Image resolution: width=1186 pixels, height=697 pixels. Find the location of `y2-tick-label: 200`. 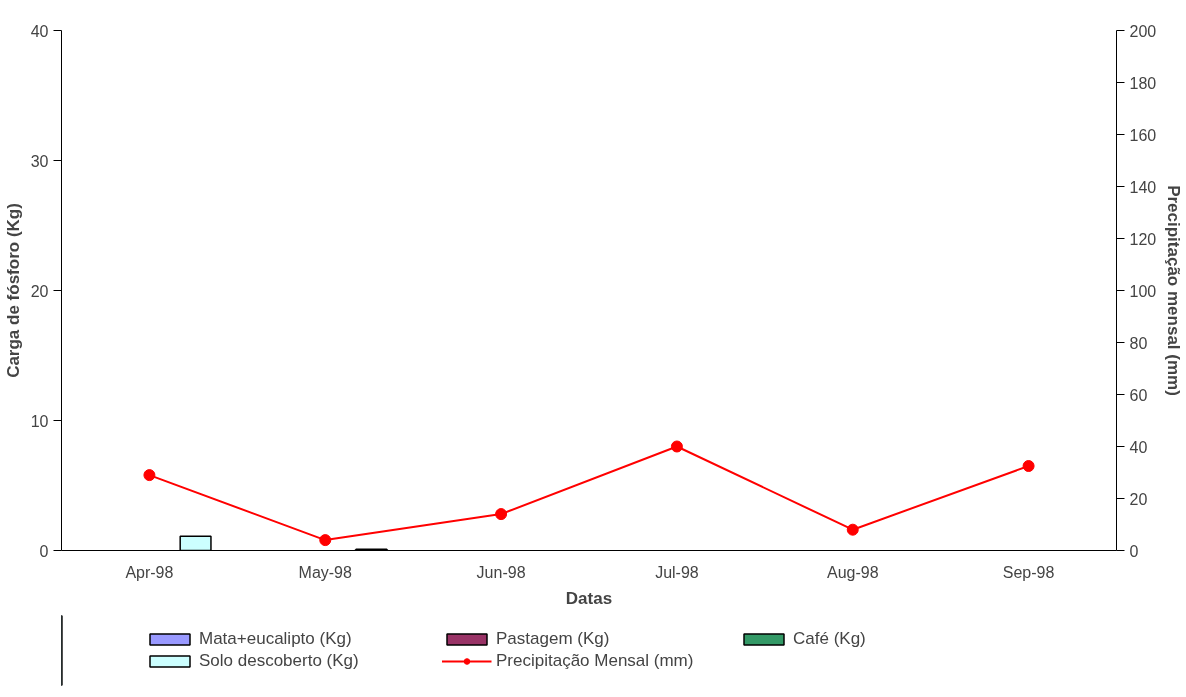

y2-tick-label: 200 is located at coordinates (1143, 31).